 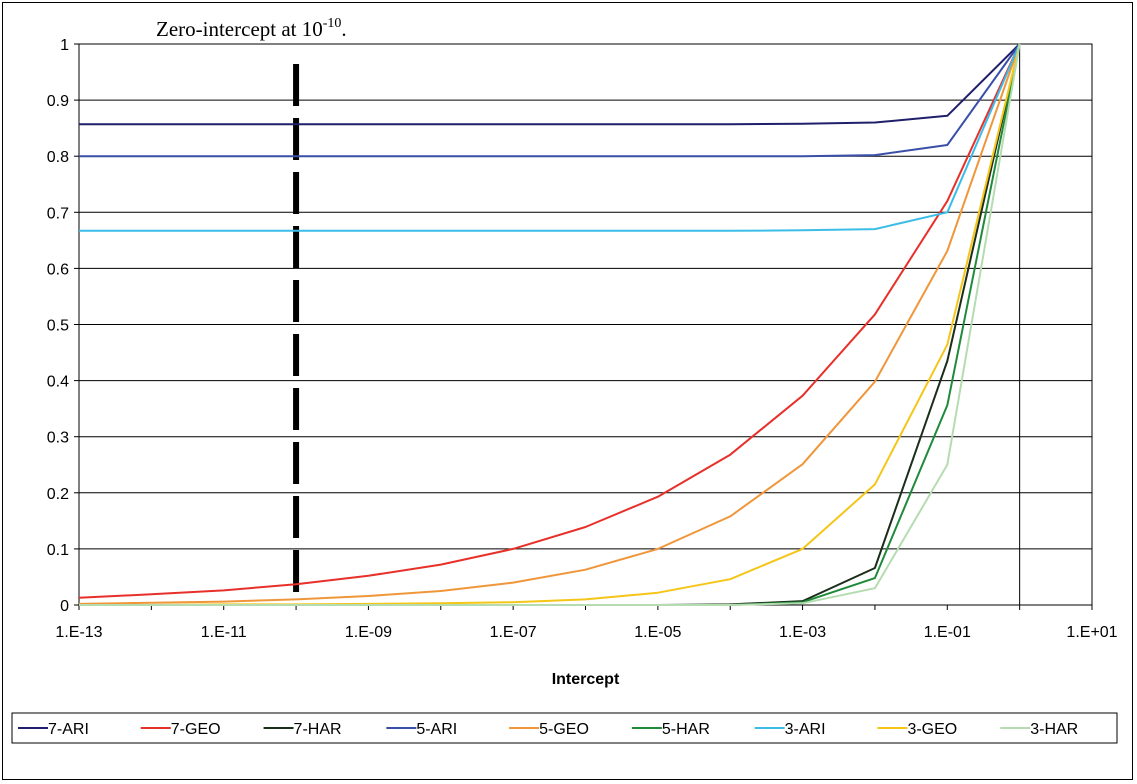 I want to click on y-tick-label: 0.8, so click(x=58, y=157).